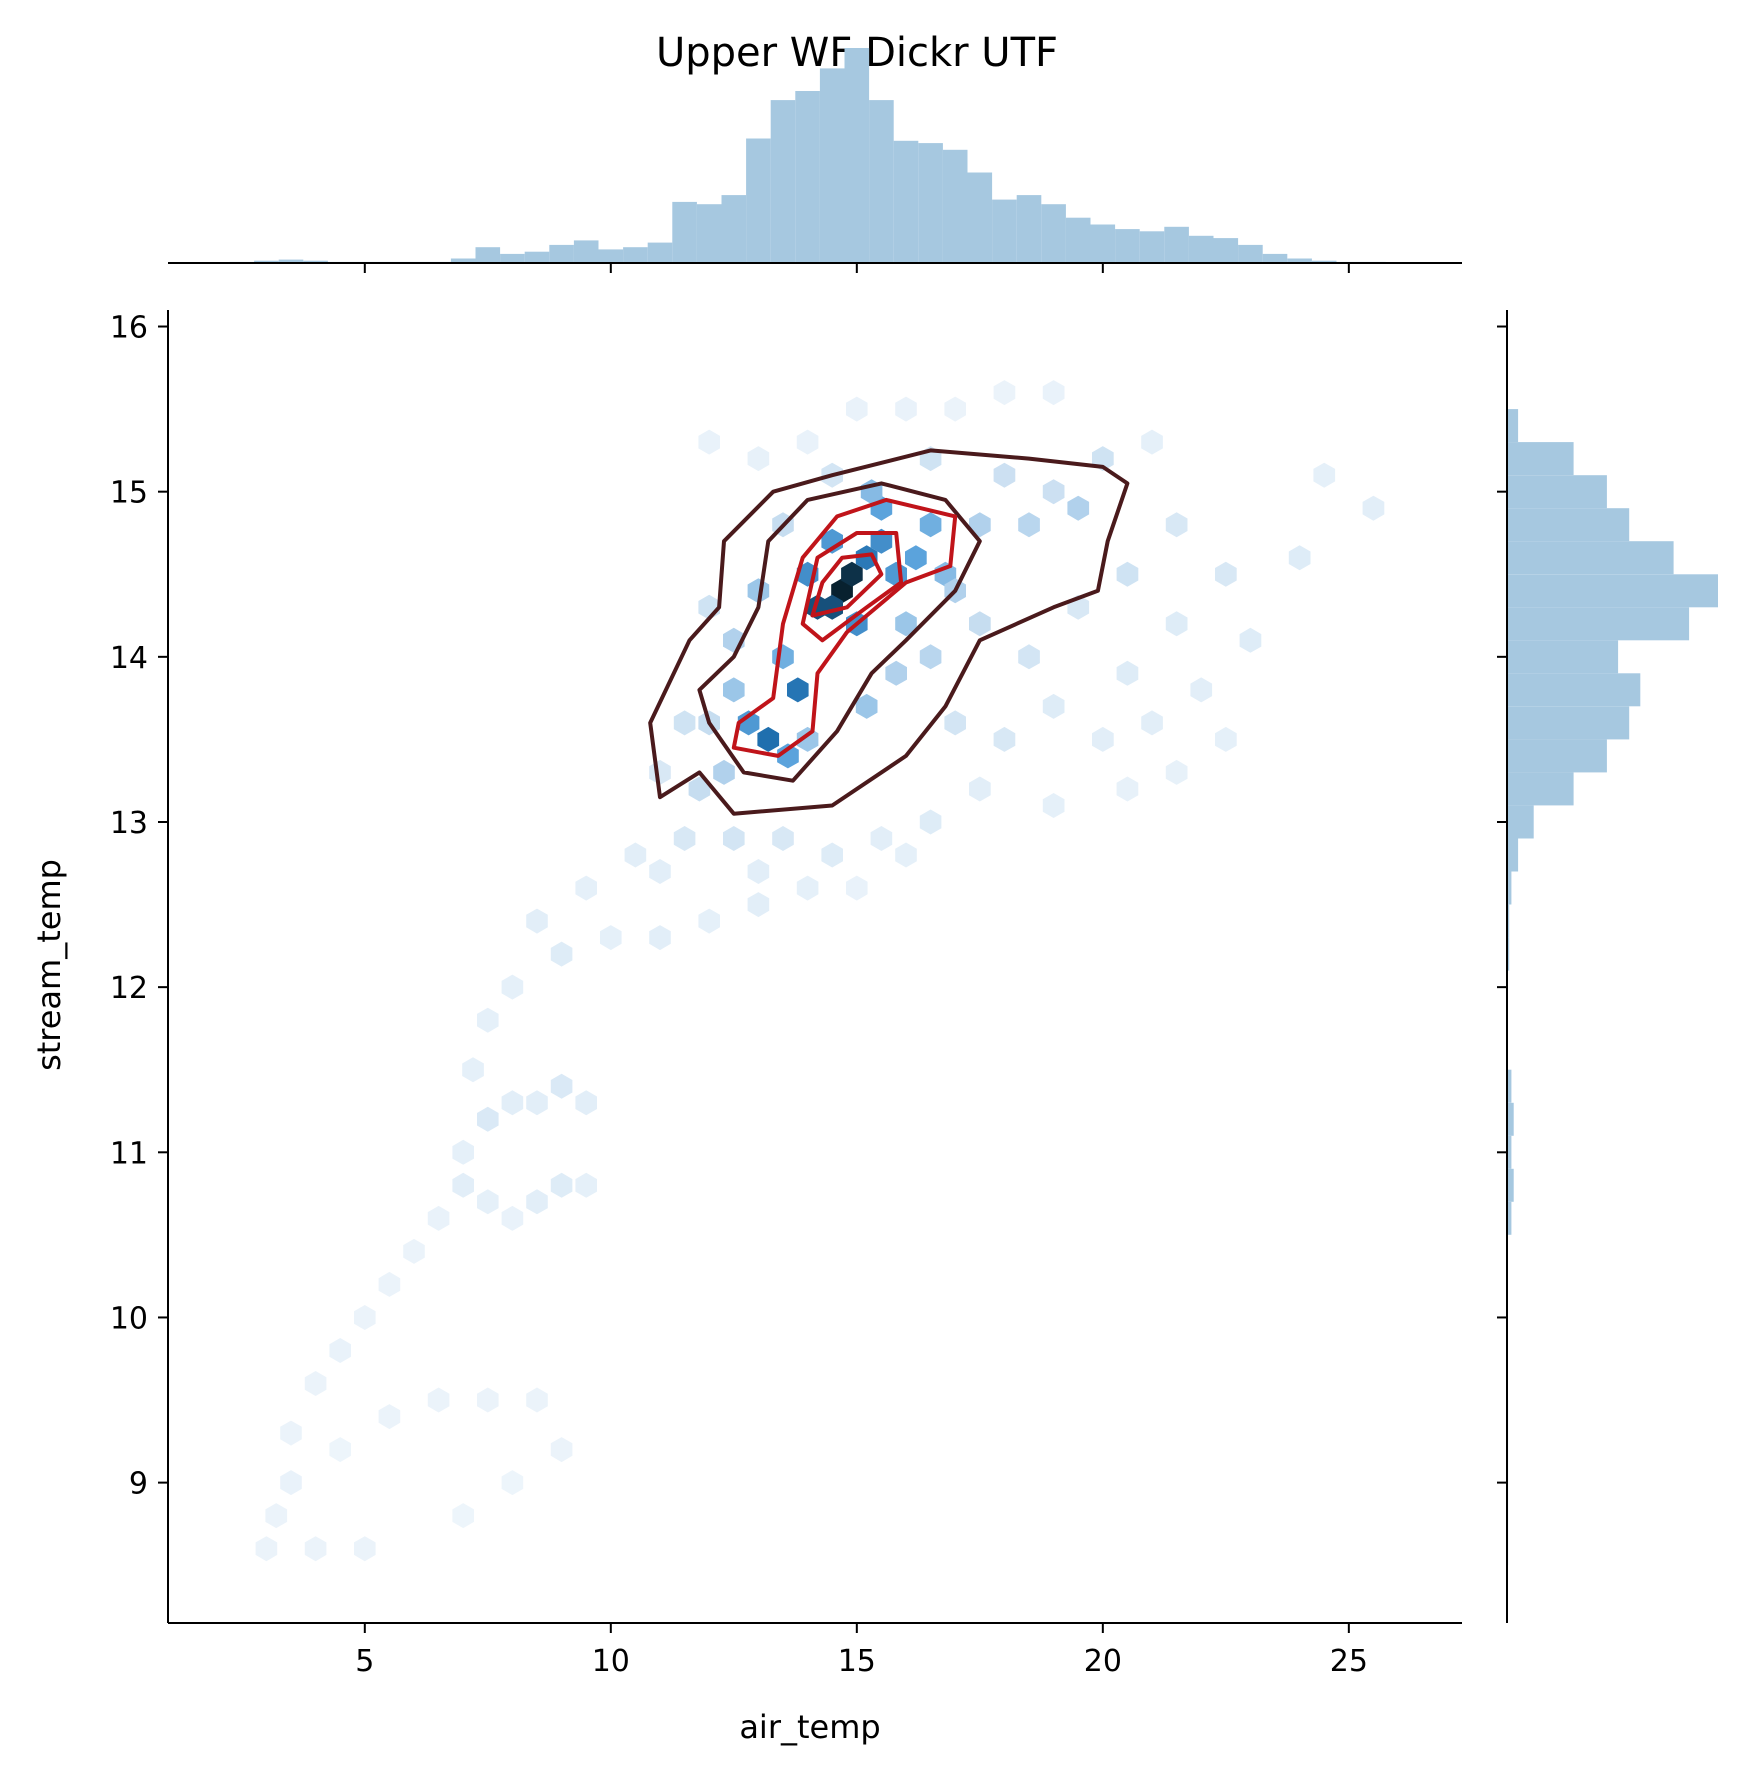 The width and height of the screenshot is (1754, 1775). What do you see at coordinates (857, 1661) in the screenshot?
I see `x-tick-label: 15` at bounding box center [857, 1661].